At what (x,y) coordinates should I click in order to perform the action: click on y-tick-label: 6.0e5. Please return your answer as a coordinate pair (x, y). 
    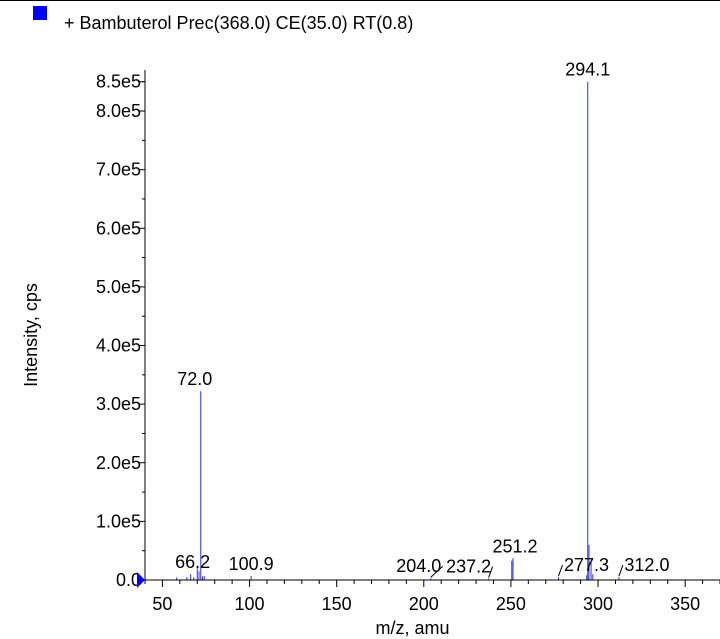
    Looking at the image, I should click on (118, 228).